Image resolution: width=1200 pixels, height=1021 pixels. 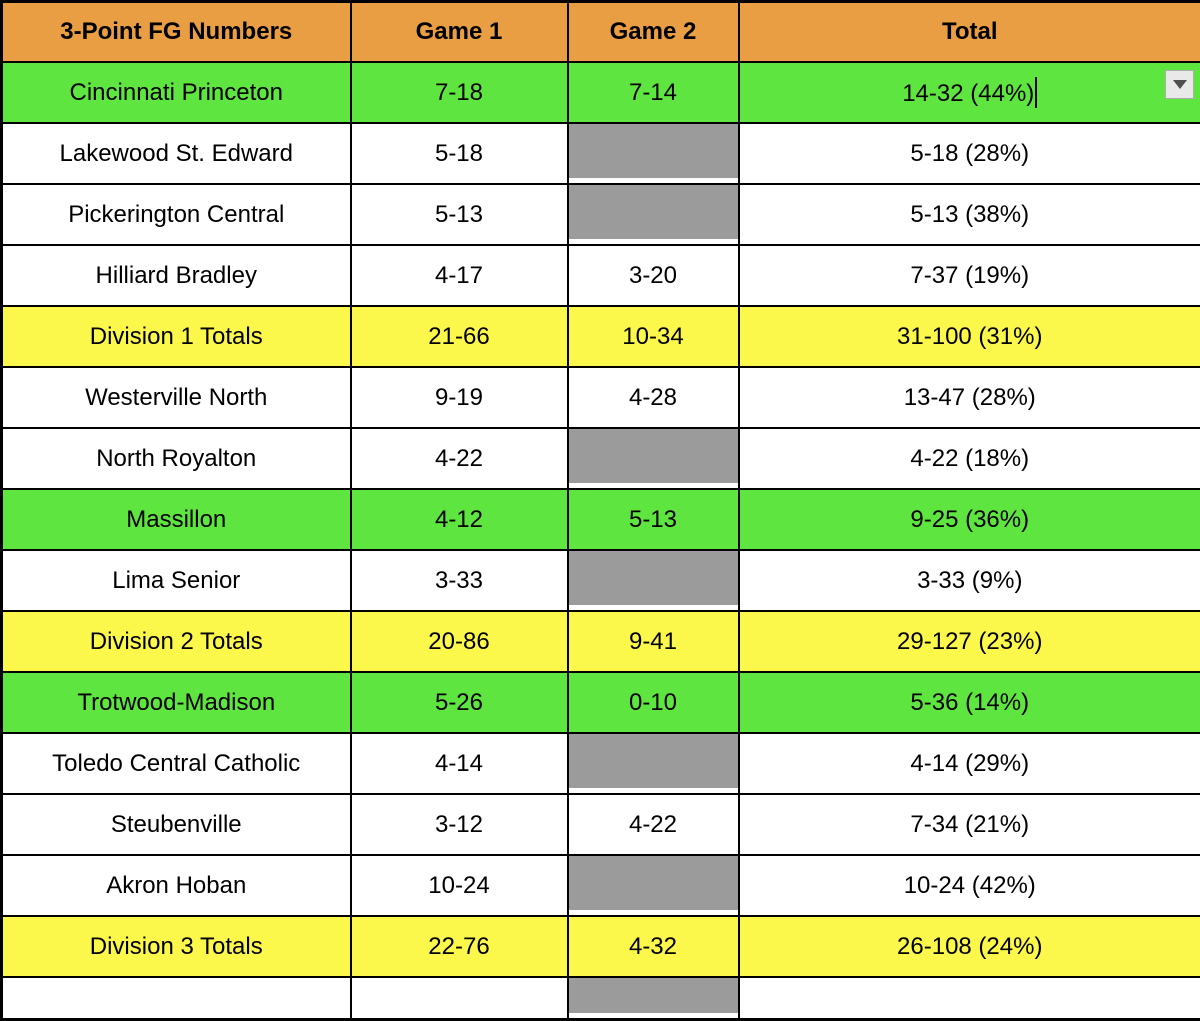 I want to click on total-value: 5-36 (14%), so click(x=969, y=702).